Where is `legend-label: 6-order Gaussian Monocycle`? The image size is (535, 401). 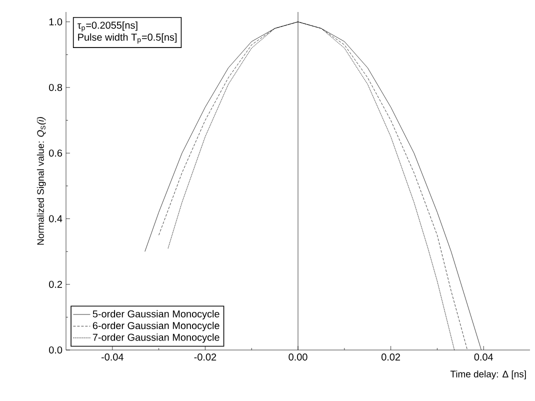 legend-label: 6-order Gaussian Monocycle is located at coordinates (156, 327).